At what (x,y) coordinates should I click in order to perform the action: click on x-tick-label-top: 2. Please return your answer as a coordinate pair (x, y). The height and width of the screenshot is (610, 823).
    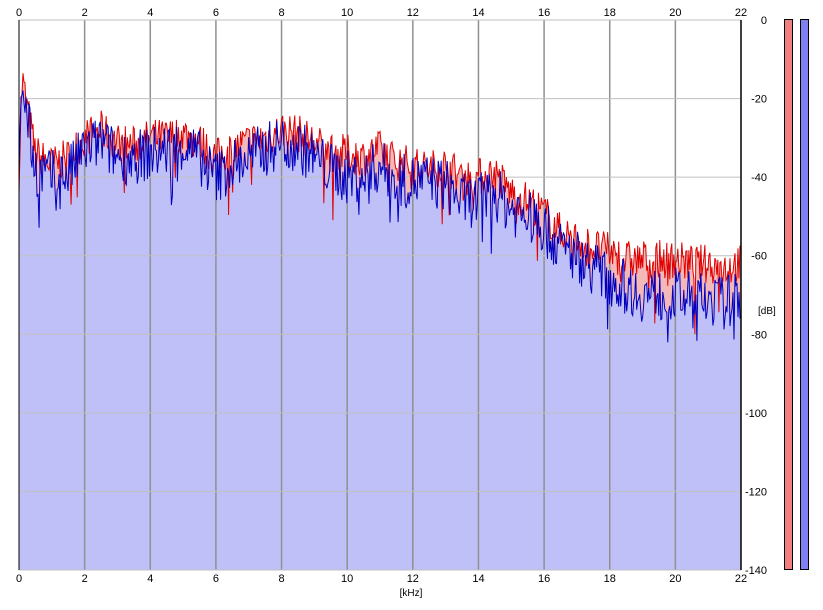
    Looking at the image, I should click on (85, 13).